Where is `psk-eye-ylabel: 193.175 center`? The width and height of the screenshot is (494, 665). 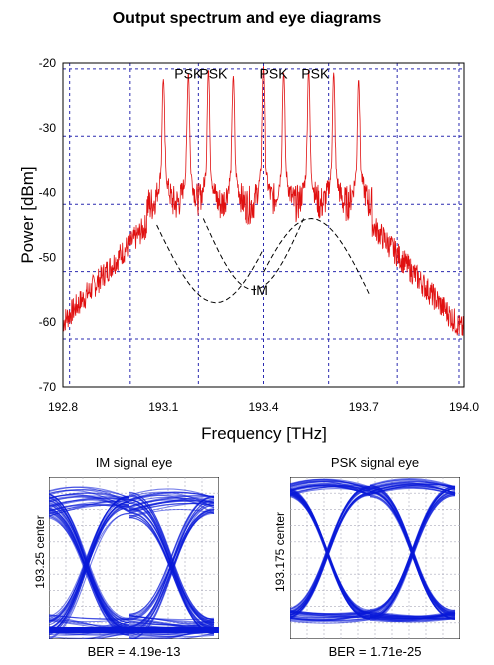 psk-eye-ylabel: 193.175 center is located at coordinates (280, 552).